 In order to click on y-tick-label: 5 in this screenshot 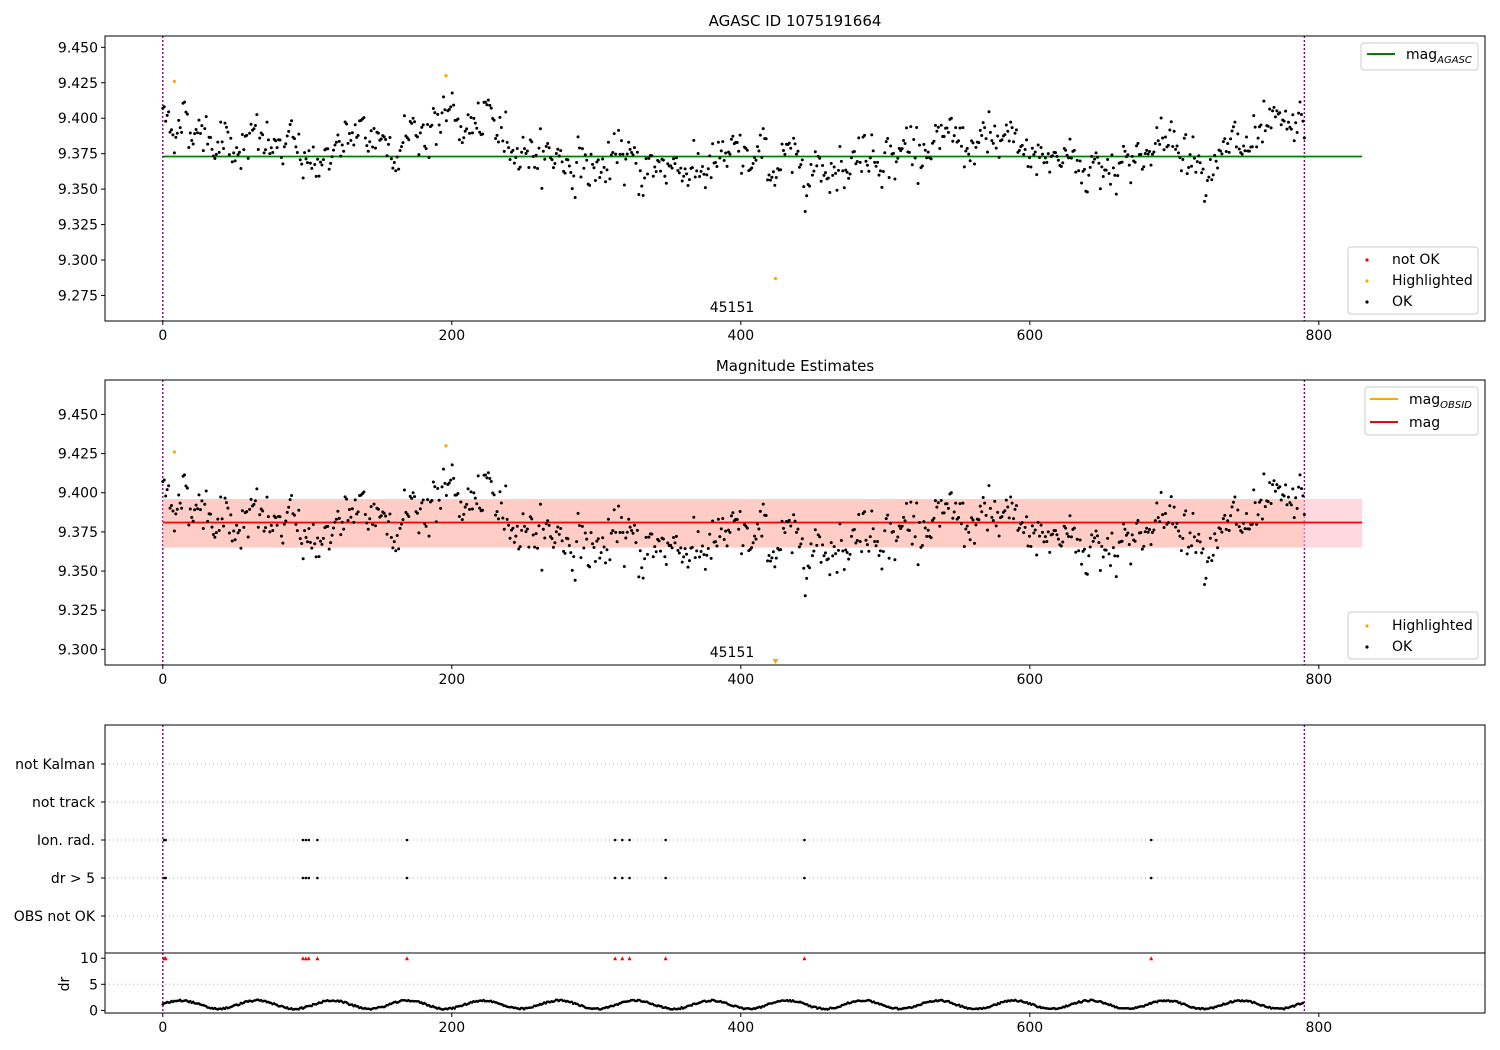, I will do `click(93, 985)`.